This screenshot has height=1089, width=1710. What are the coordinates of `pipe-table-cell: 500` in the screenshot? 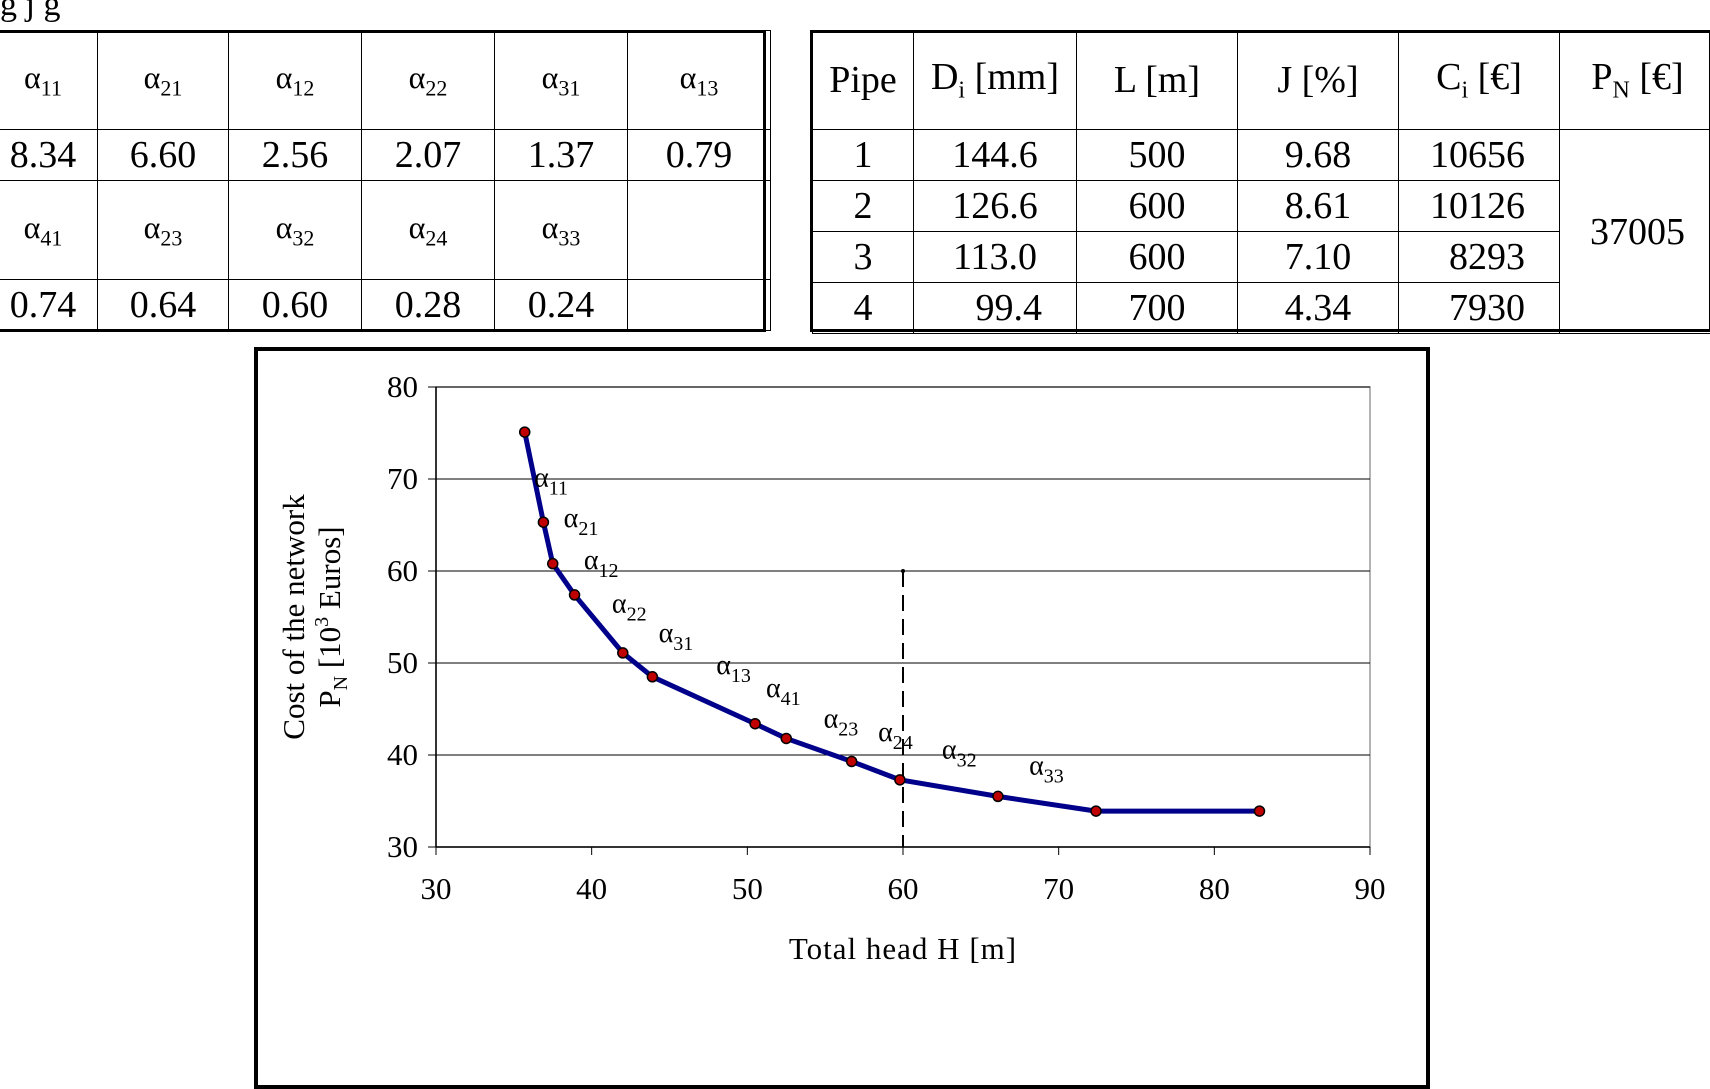 It's located at (1157, 155).